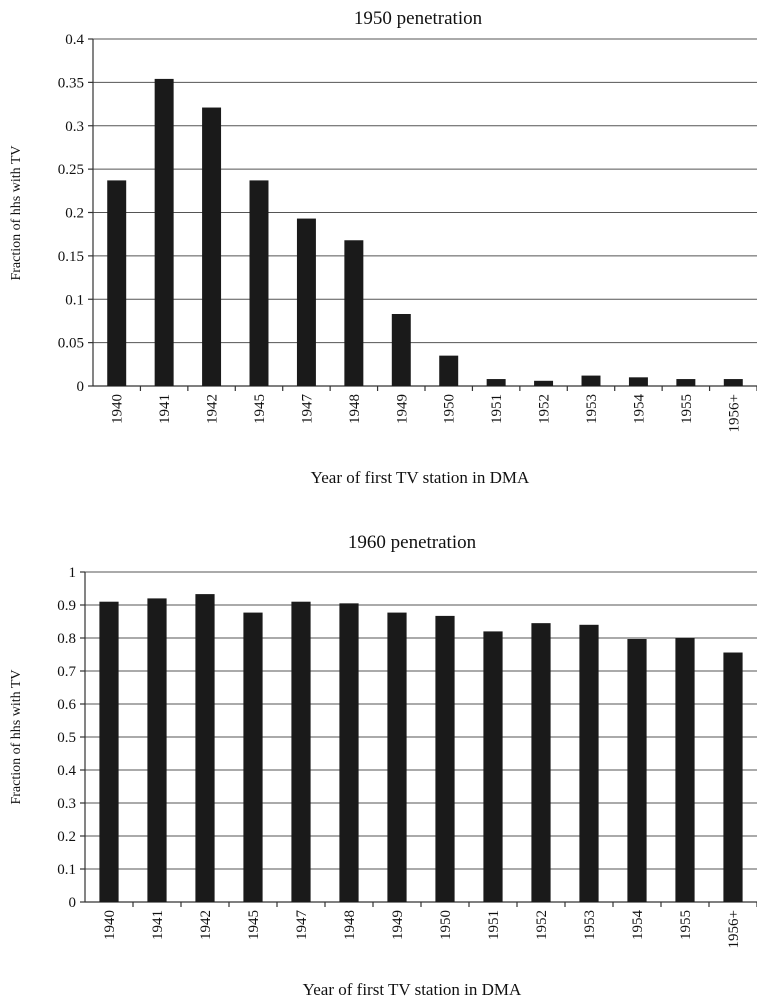  What do you see at coordinates (412, 542) in the screenshot?
I see `chart-title: 1960 penetration` at bounding box center [412, 542].